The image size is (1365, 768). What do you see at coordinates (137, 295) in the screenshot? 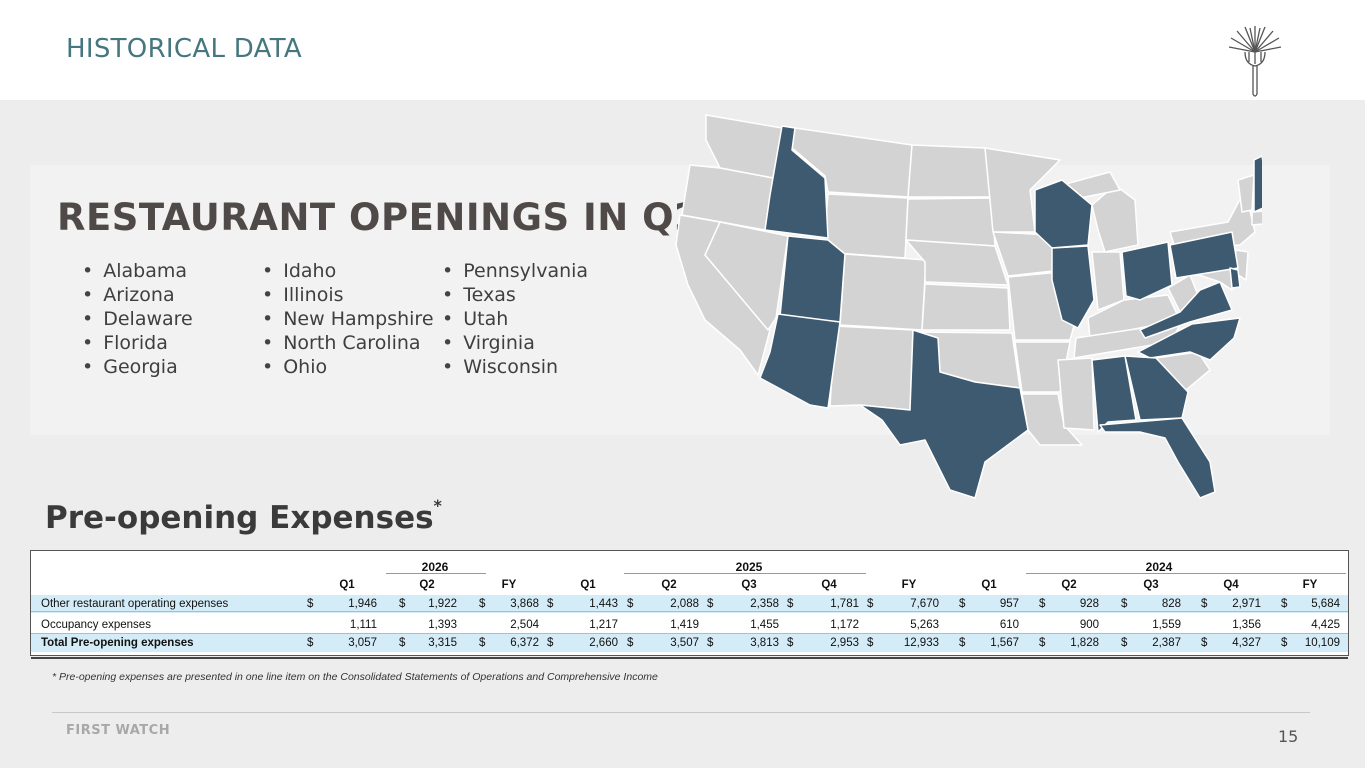
I see `state-item: Arizona` at bounding box center [137, 295].